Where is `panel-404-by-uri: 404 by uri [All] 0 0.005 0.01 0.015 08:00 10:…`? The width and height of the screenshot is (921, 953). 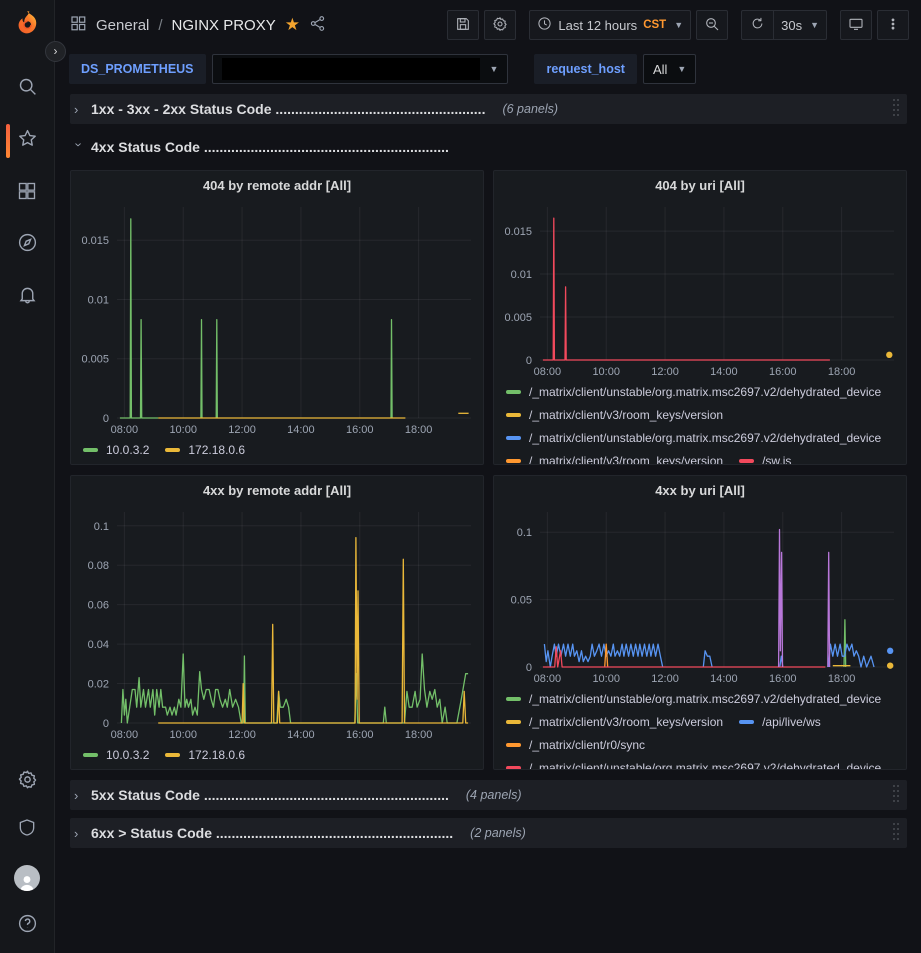 panel-404-by-uri: 404 by uri [All] 0 0.005 0.01 0.015 08:00 10:… is located at coordinates (700, 317).